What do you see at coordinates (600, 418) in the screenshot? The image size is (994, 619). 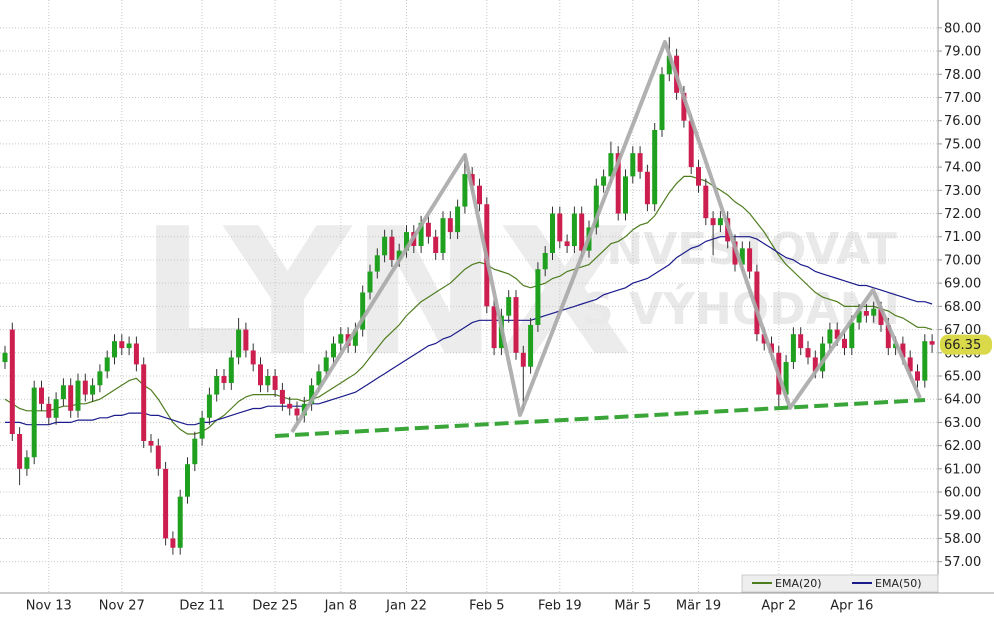 I see `trend-line` at bounding box center [600, 418].